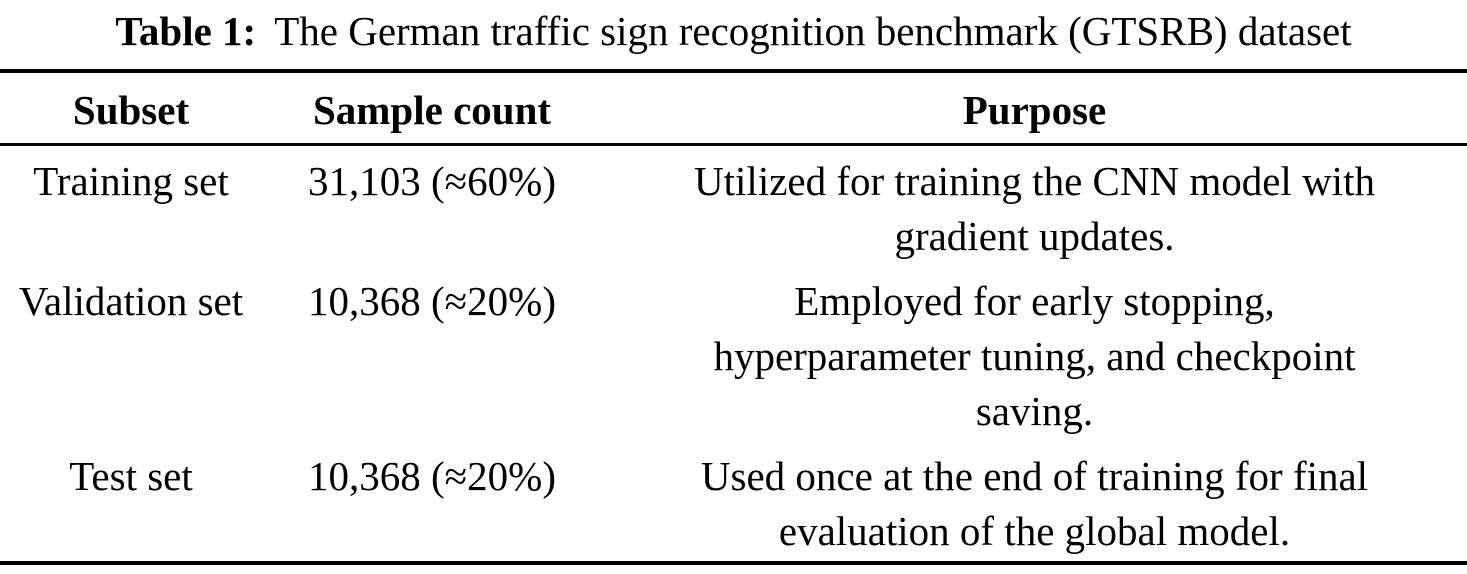  I want to click on column-header-purpose: Purpose, so click(1034, 108).